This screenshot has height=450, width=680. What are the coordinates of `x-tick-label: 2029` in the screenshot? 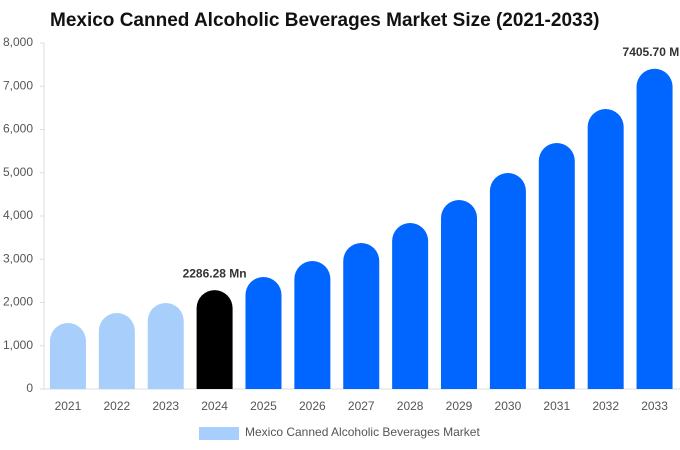 It's located at (459, 406).